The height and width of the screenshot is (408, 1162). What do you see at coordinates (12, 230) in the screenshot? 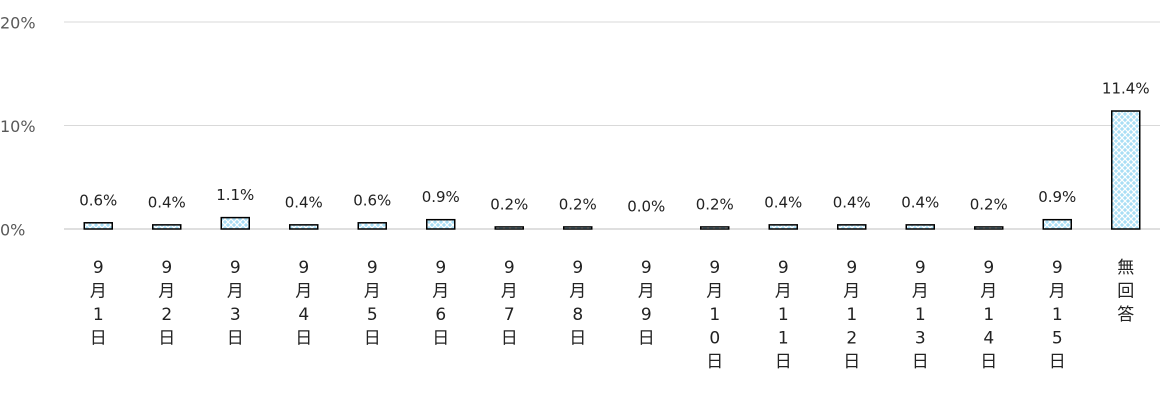
I see `y-tick-label: 0%` at bounding box center [12, 230].